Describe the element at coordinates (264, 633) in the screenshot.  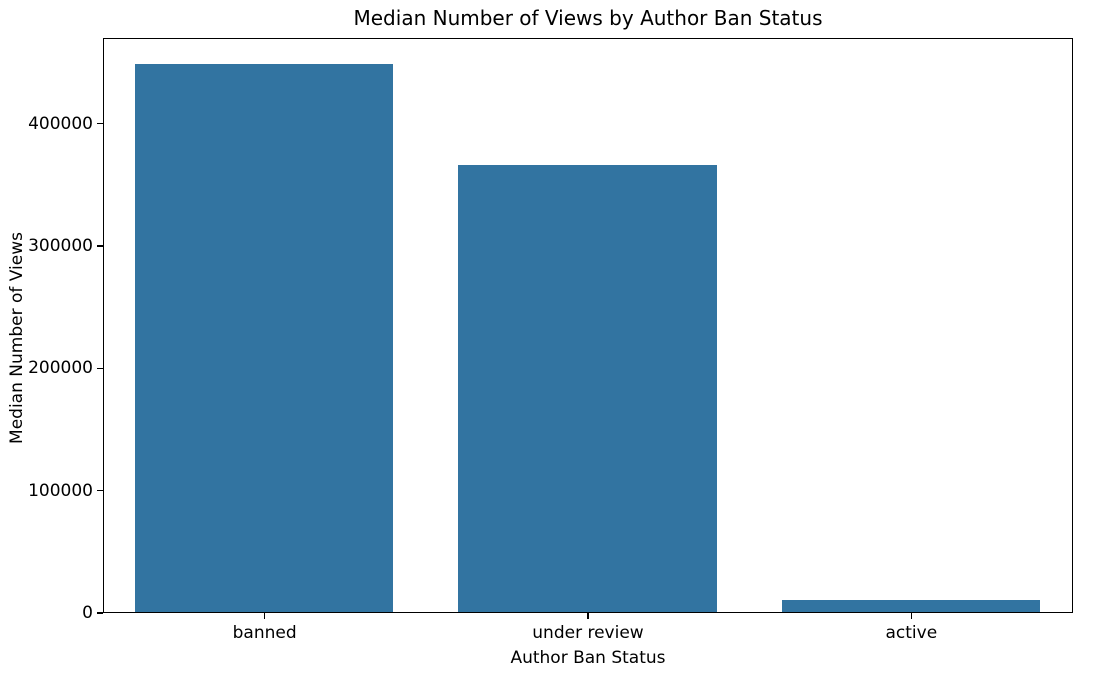
I see `x-tick-label-banned: banned` at that location.